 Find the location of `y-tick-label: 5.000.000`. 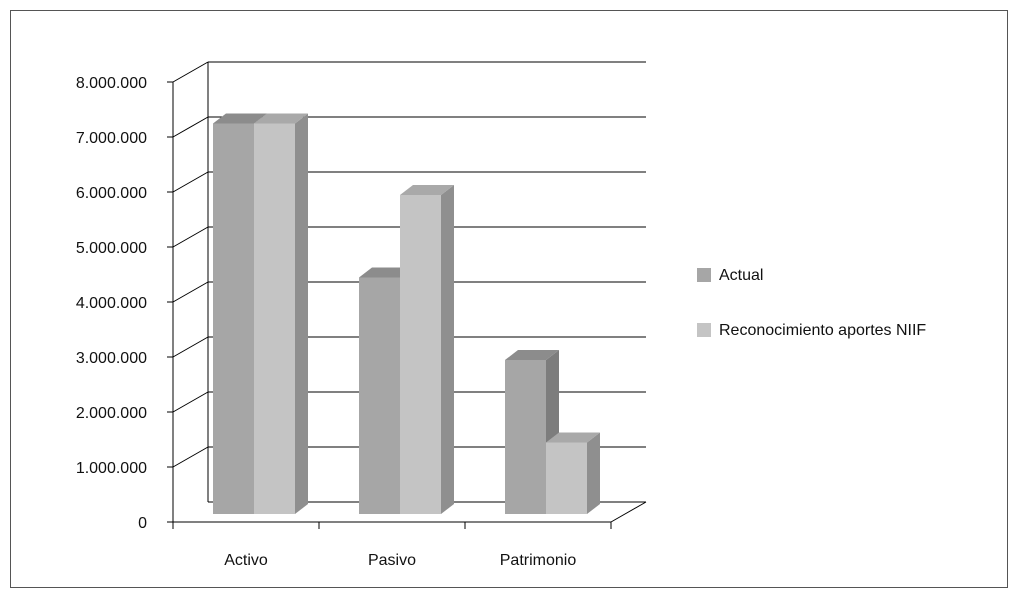

y-tick-label: 5.000.000 is located at coordinates (111, 248).